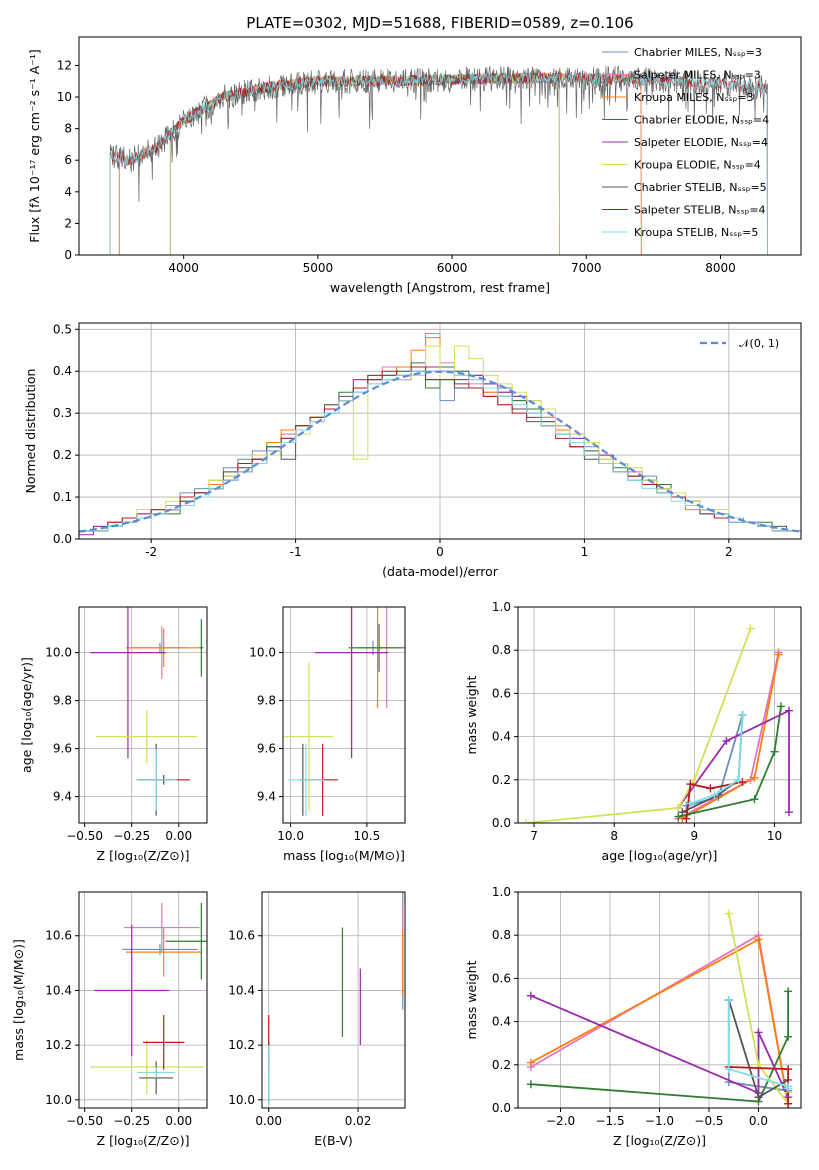 The height and width of the screenshot is (1170, 819). Describe the element at coordinates (609, 1121) in the screenshot. I see `x-tick-label: −1.5` at that location.